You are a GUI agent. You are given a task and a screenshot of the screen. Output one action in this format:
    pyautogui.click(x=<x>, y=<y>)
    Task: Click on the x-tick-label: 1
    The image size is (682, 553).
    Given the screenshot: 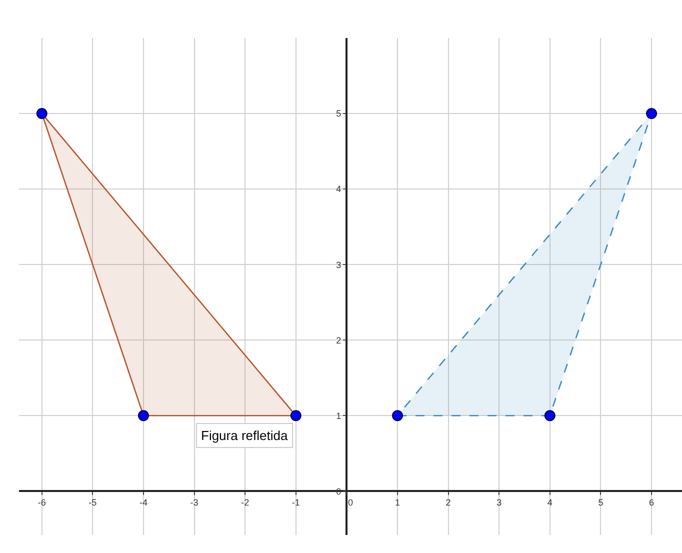 What is the action you would take?
    pyautogui.click(x=397, y=503)
    